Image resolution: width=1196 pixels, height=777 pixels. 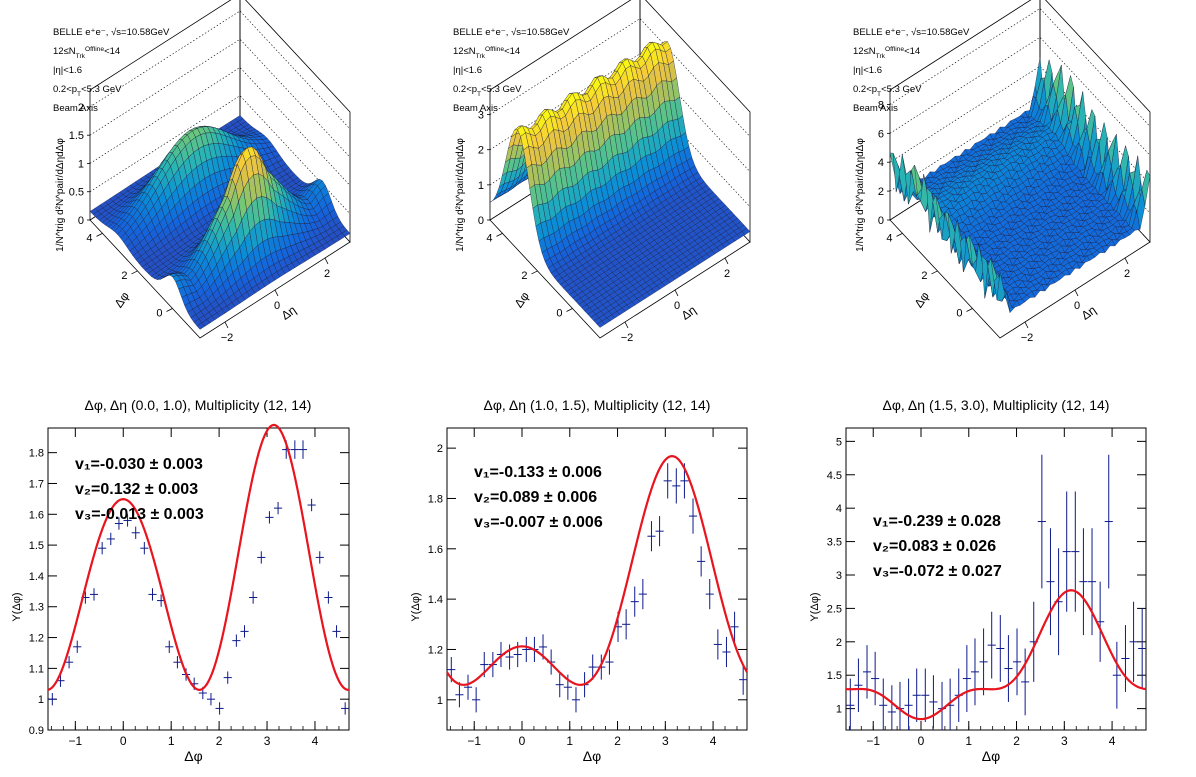 What do you see at coordinates (873, 741) in the screenshot?
I see `x-tick-label: −1` at bounding box center [873, 741].